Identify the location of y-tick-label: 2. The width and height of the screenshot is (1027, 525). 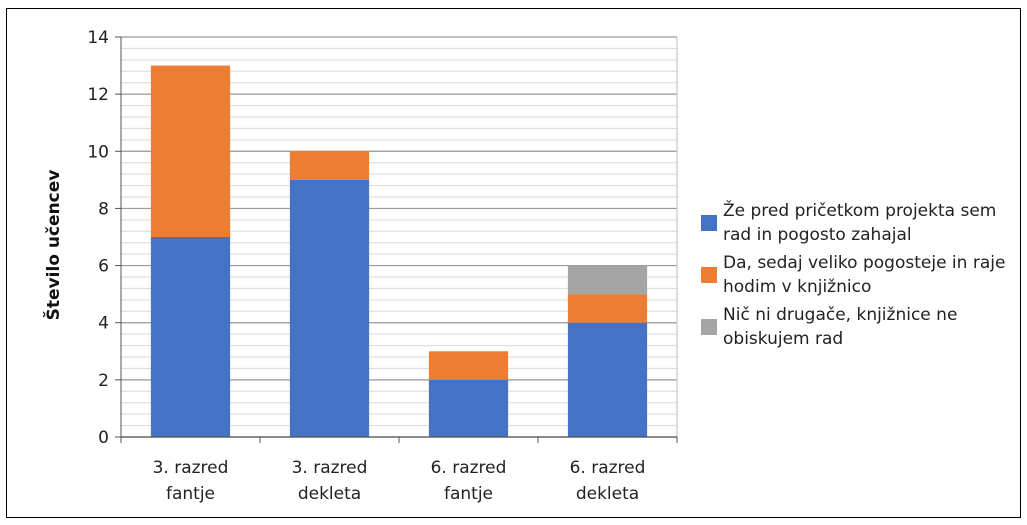
(103, 381).